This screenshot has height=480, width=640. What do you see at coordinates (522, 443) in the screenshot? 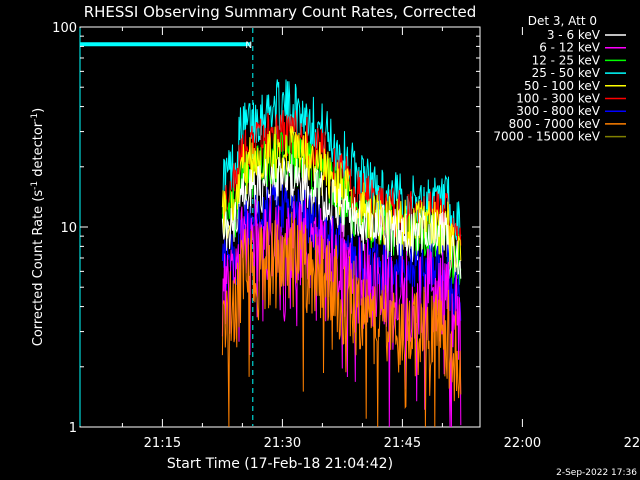
I see `x-tick-label: 22:00` at bounding box center [522, 443].